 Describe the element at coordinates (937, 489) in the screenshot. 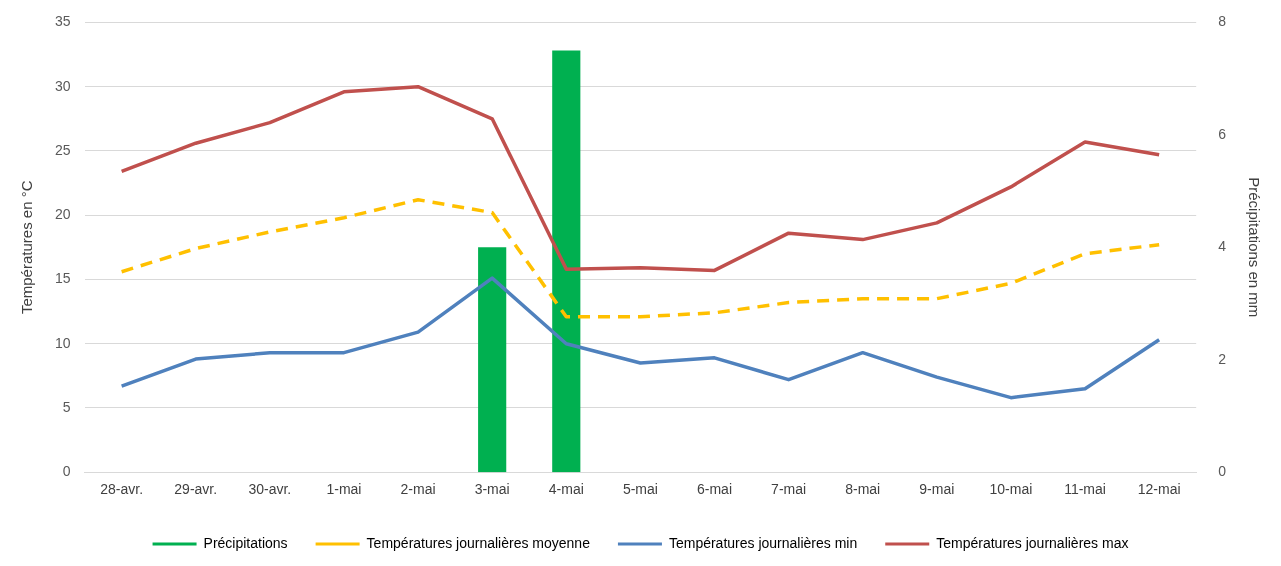

I see `x-tick-label: 9-mai` at that location.